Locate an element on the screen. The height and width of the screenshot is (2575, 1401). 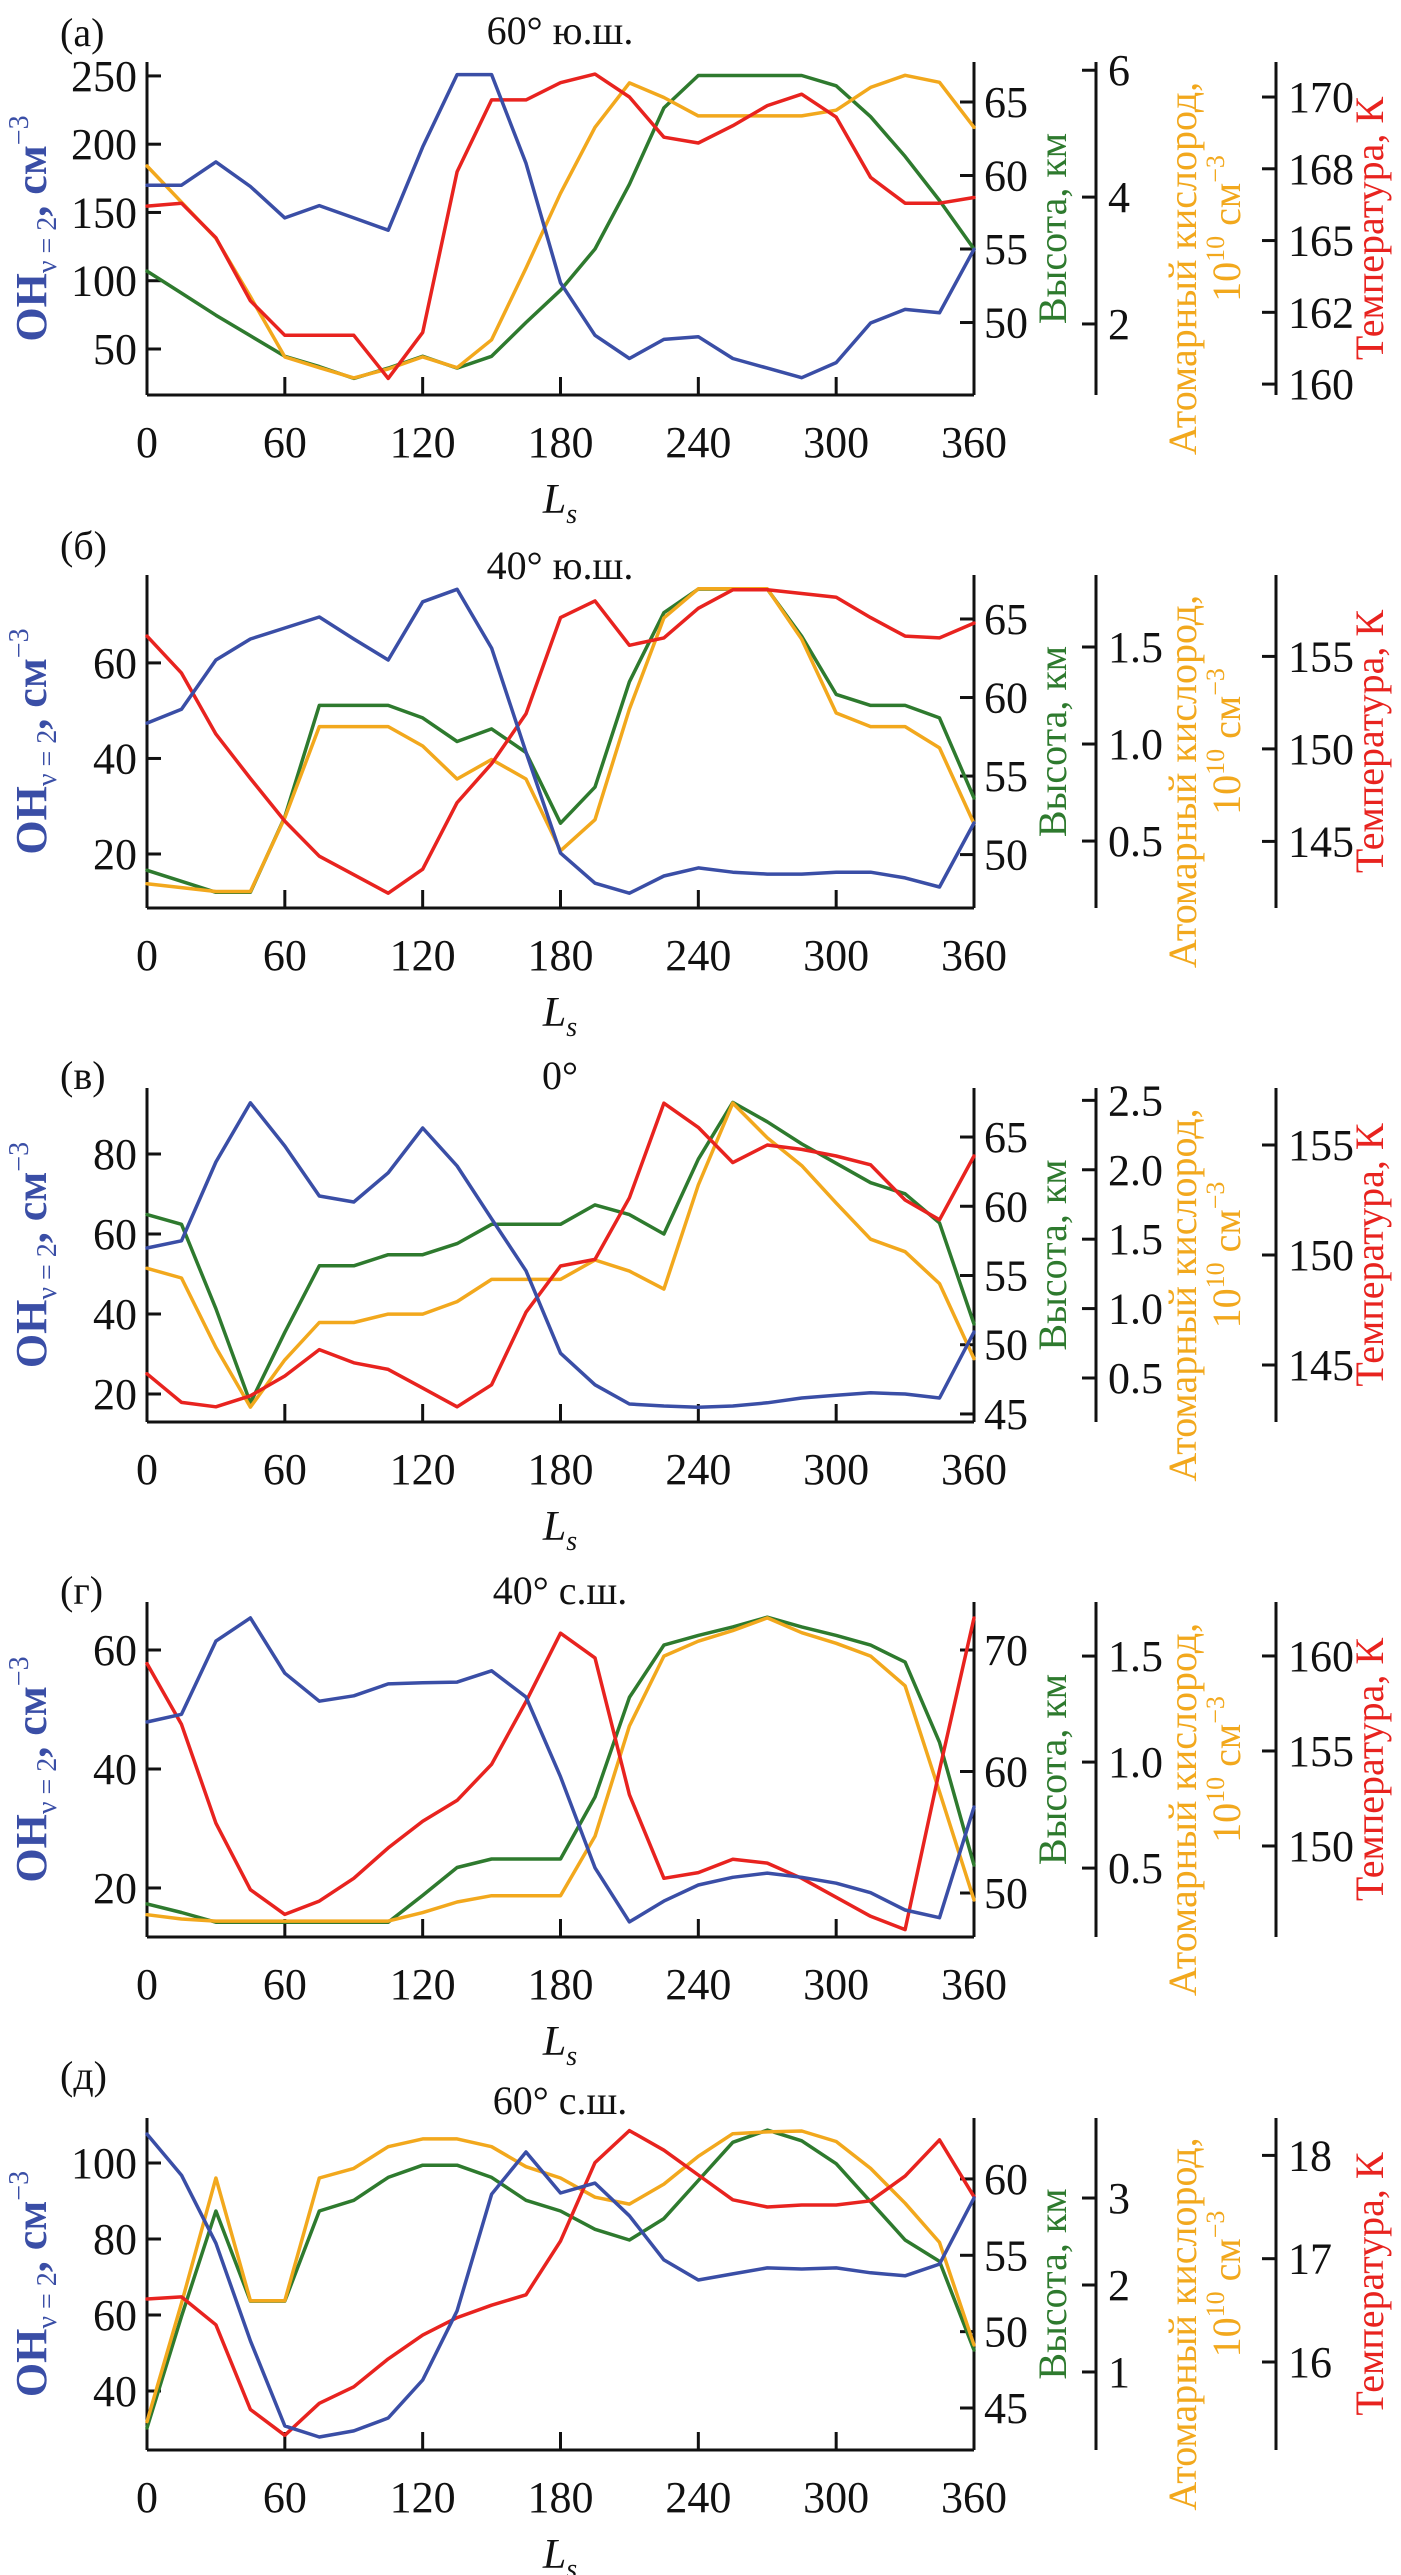
panel-label: (а) is located at coordinates (82, 32).